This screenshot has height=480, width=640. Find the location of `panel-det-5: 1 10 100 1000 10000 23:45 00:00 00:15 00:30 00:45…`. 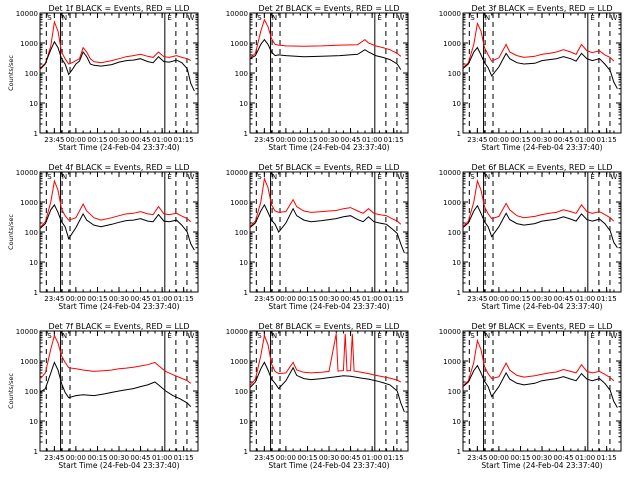

panel-det-5: 1 10 100 1000 10000 23:45 00:00 00:15 00:30 00:45… is located at coordinates (317, 237).